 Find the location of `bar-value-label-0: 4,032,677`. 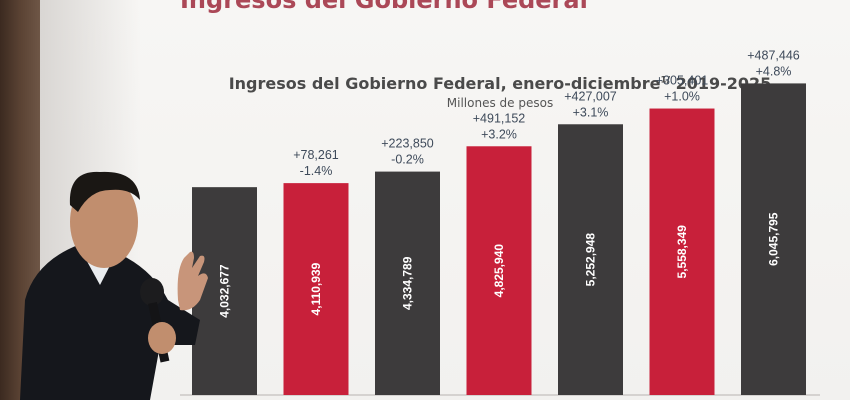

bar-value-label-0: 4,032,677 is located at coordinates (225, 291).